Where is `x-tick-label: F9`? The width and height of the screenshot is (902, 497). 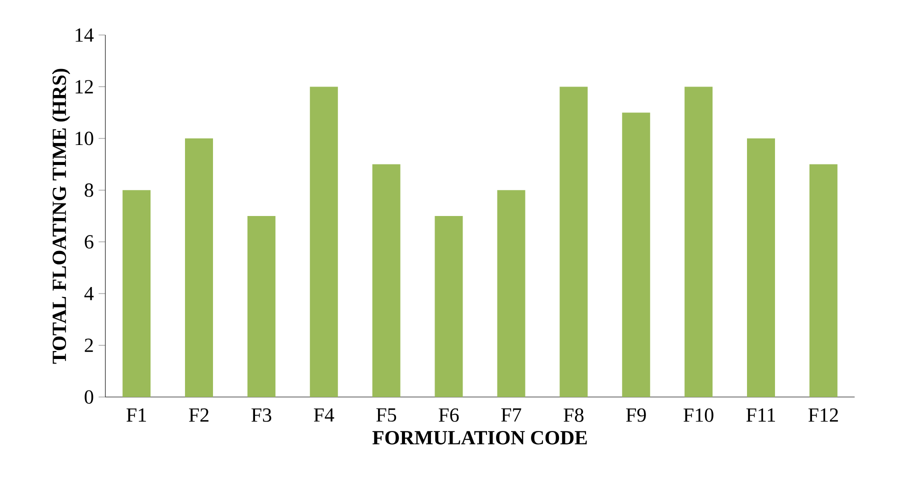 x-tick-label: F9 is located at coordinates (636, 415).